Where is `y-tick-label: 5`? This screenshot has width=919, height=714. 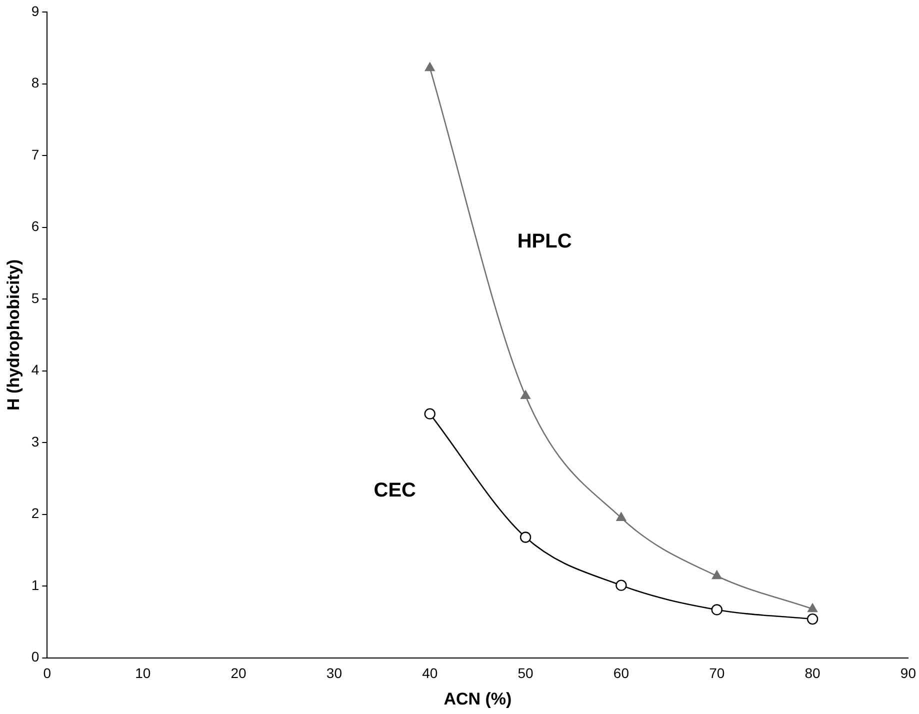 y-tick-label: 5 is located at coordinates (35, 298).